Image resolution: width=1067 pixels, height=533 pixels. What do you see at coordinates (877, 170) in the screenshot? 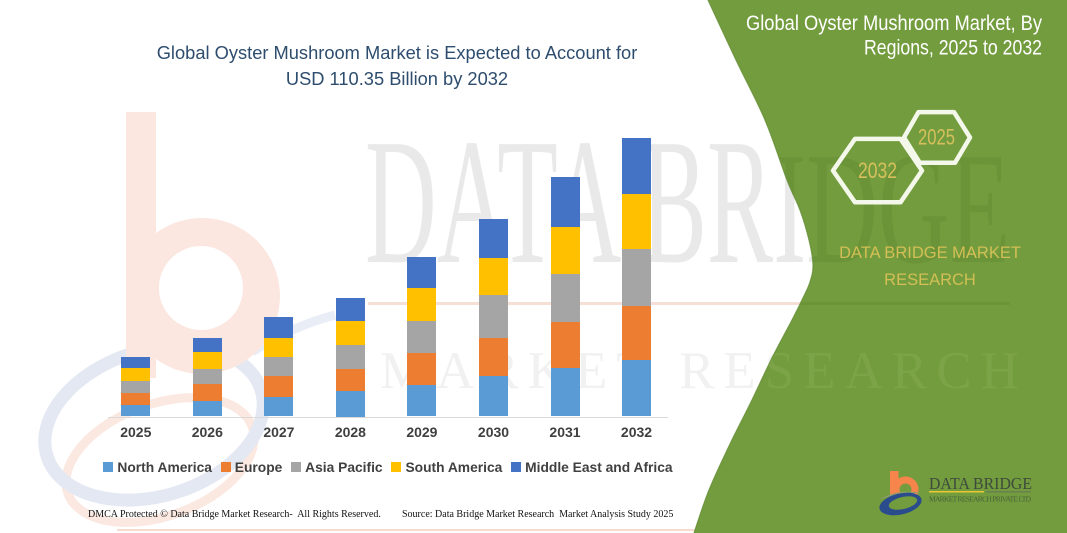
I see `svg-text: 2032` at bounding box center [877, 170].